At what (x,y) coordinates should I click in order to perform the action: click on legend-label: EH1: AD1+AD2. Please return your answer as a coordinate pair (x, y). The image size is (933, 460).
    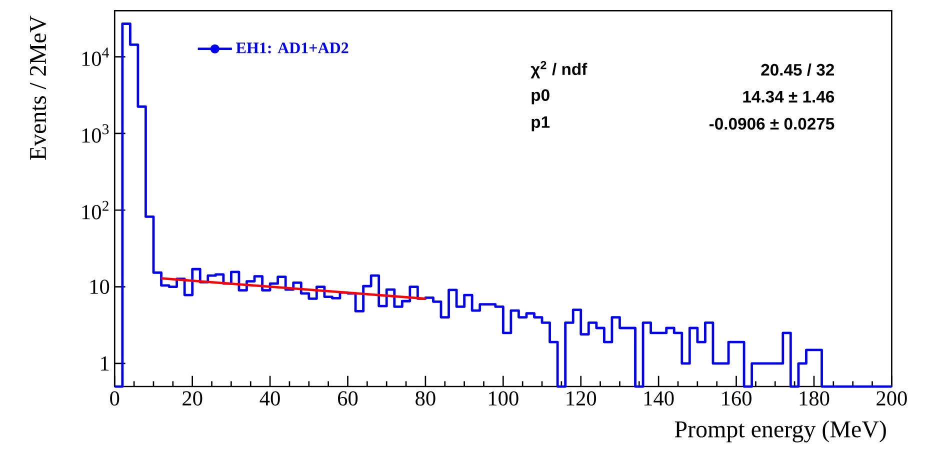
    Looking at the image, I should click on (292, 48).